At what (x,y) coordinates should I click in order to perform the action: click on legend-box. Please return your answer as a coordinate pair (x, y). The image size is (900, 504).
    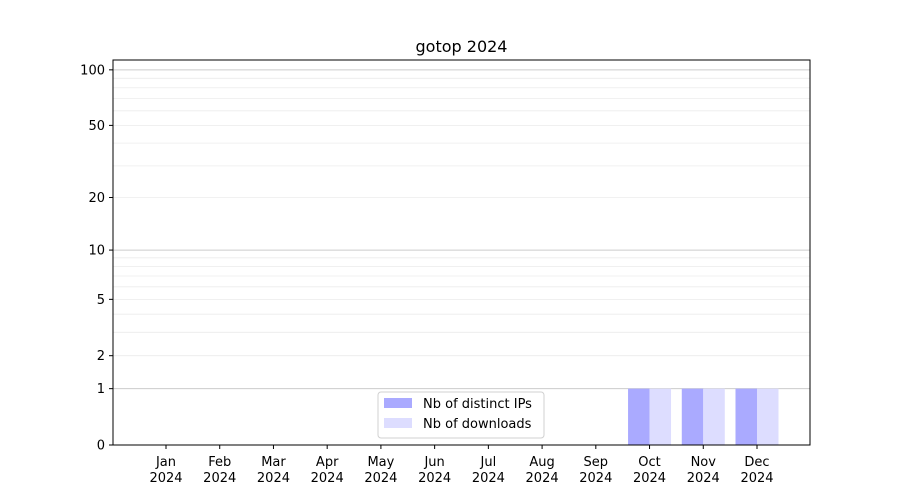
    Looking at the image, I should click on (461, 415).